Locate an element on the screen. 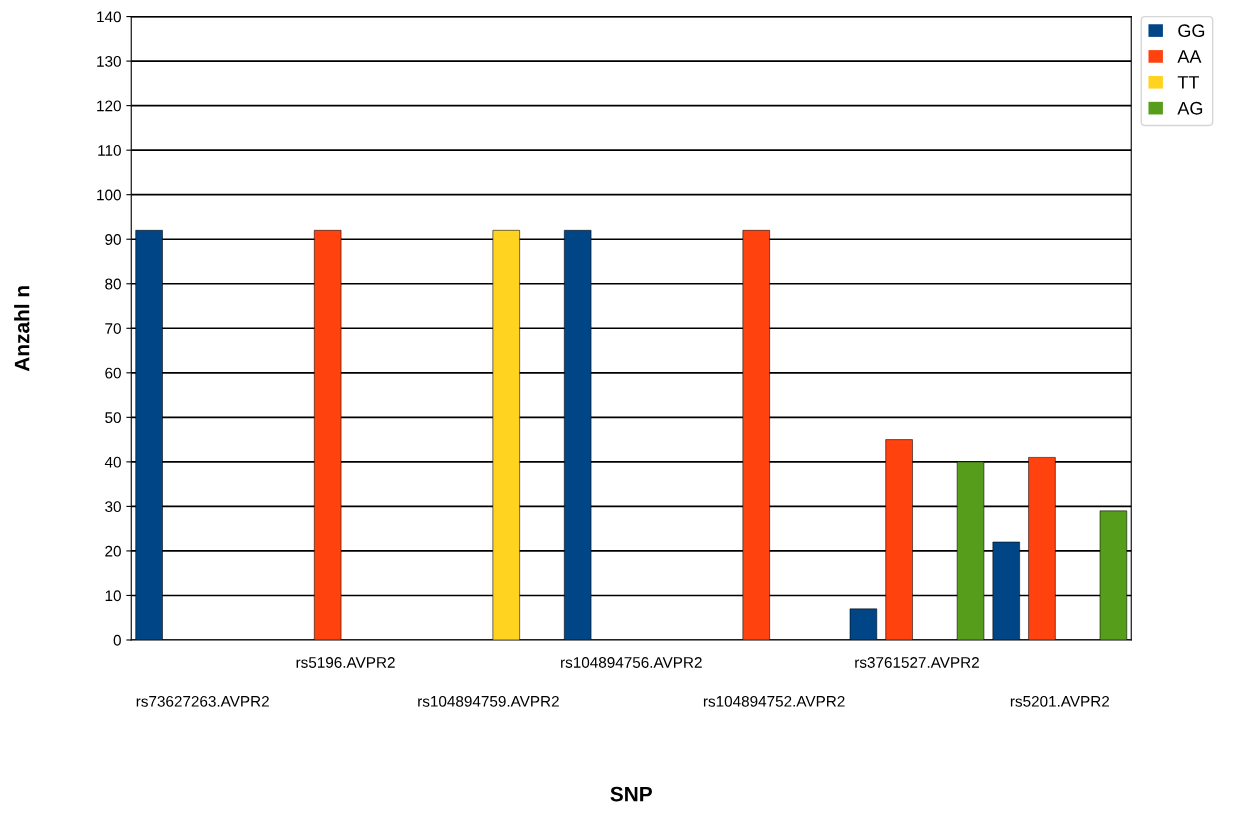 Image resolution: width=1250 pixels, height=829 pixels. y-tick-label: 100 is located at coordinates (109, 195).